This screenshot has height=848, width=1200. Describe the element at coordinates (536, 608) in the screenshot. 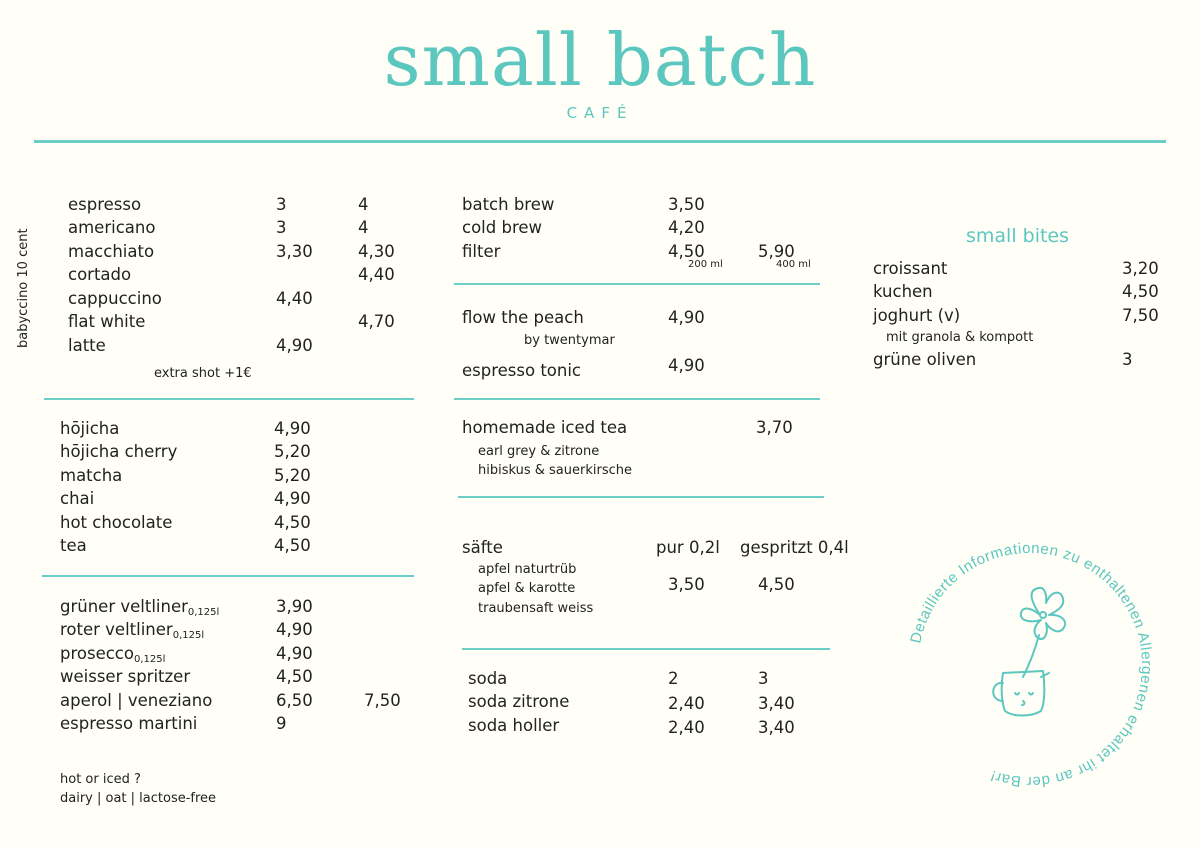

I see `juice-variant: traubensaft weiss` at that location.